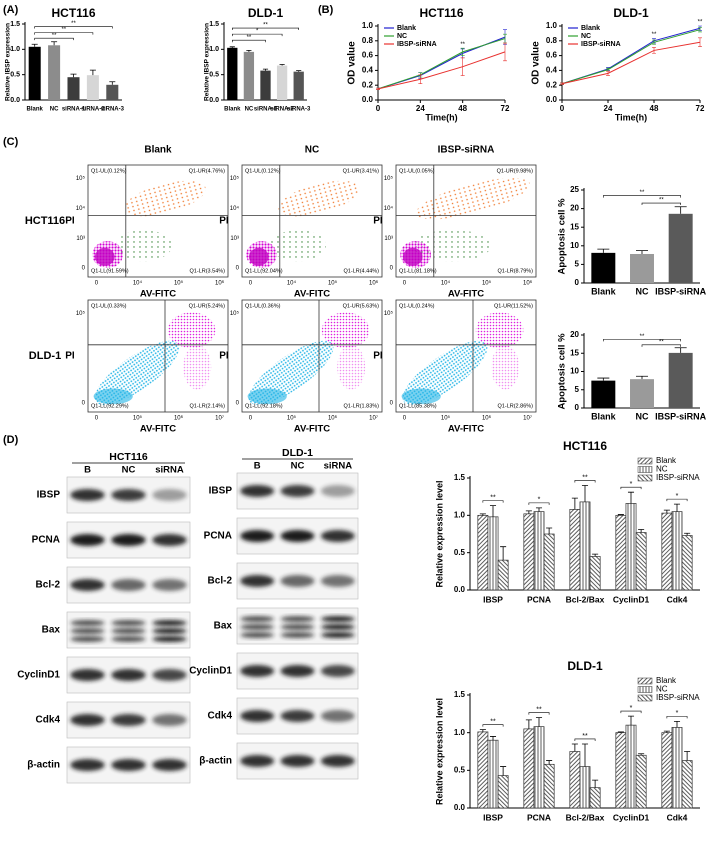  What do you see at coordinates (38, 675) in the screenshot?
I see `protein-label: CyclinD1` at bounding box center [38, 675].